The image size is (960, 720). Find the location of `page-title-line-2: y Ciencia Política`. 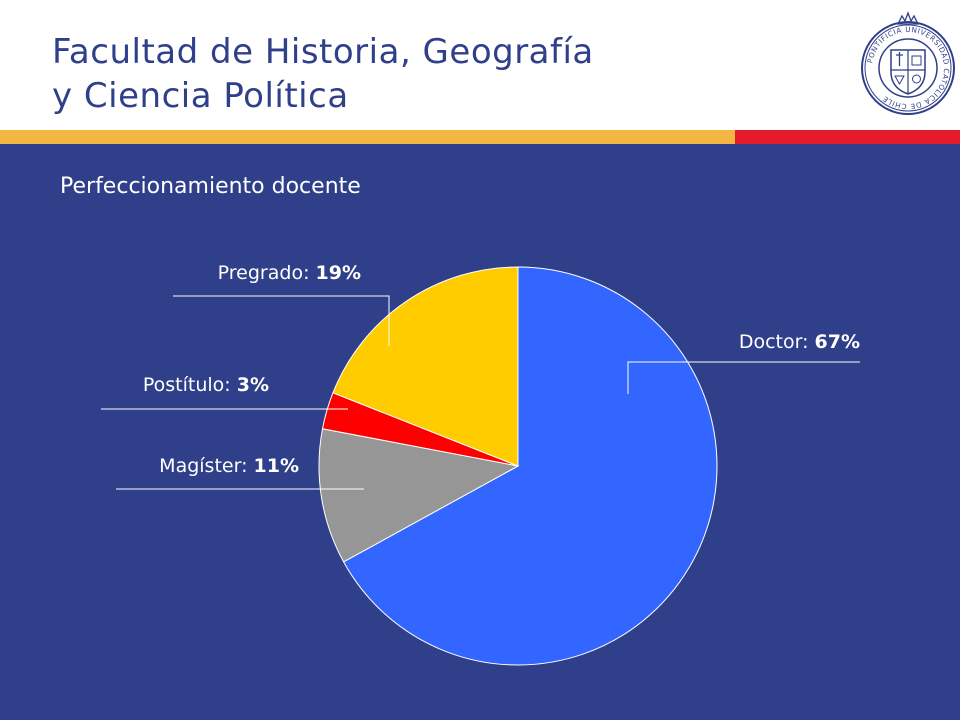

page-title-line-2: y Ciencia Política is located at coordinates (200, 96).